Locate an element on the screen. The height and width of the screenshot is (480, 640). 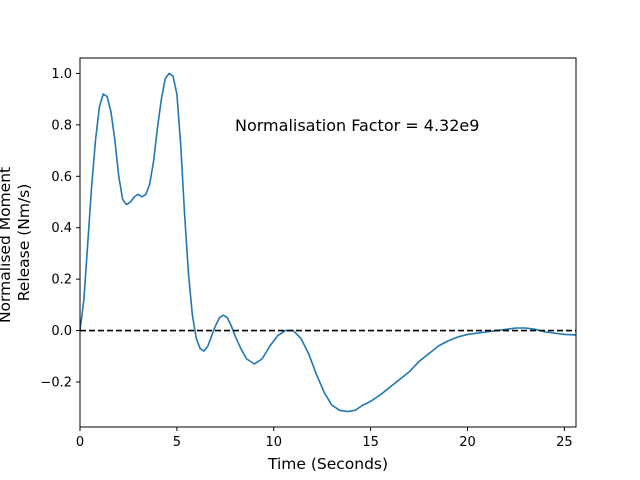
y-tick-label: −0.2 is located at coordinates (56, 383).